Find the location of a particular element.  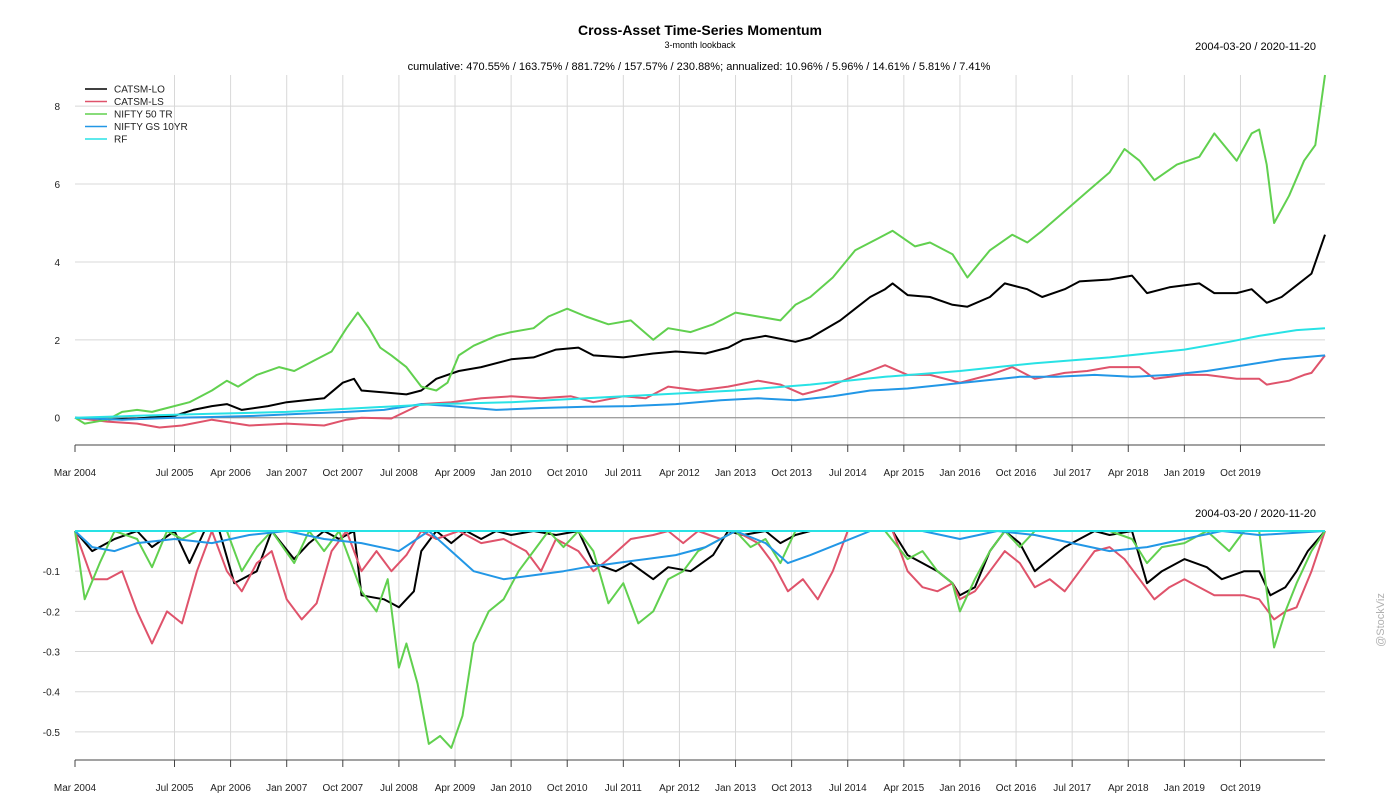

cumulative-xtick-label: Apr 2009 is located at coordinates (455, 473).